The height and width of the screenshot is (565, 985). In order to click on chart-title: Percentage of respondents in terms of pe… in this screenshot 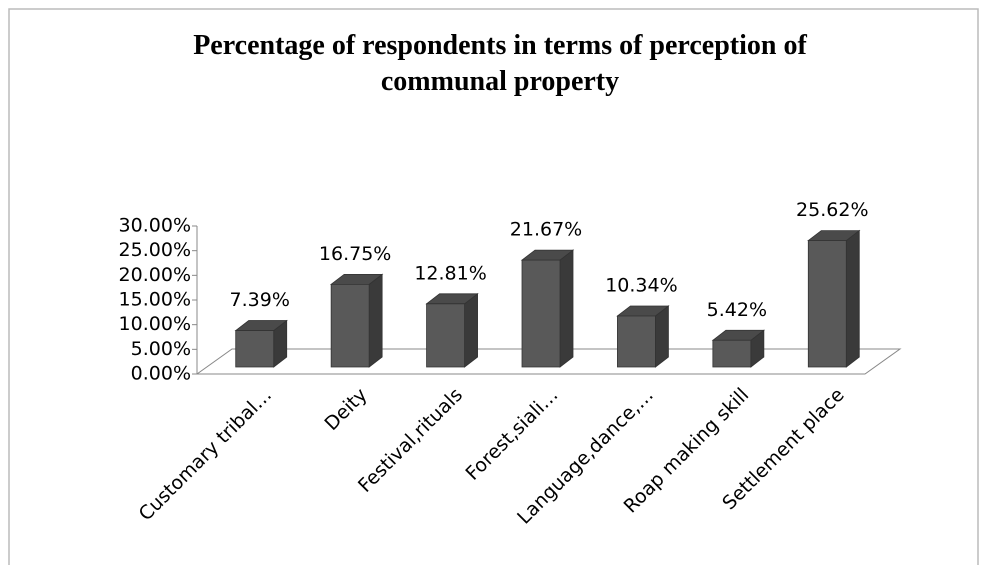, I will do `click(500, 63)`.